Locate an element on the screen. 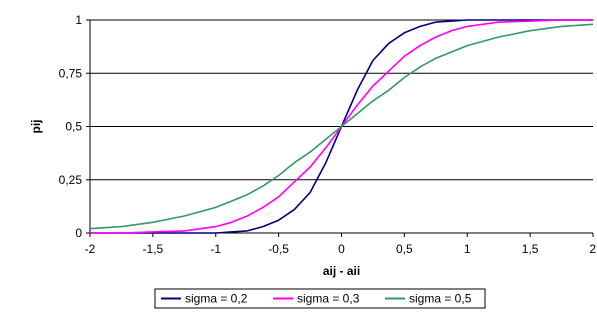 This screenshot has width=597, height=324. x-tick-label-0: -2 is located at coordinates (90, 249).